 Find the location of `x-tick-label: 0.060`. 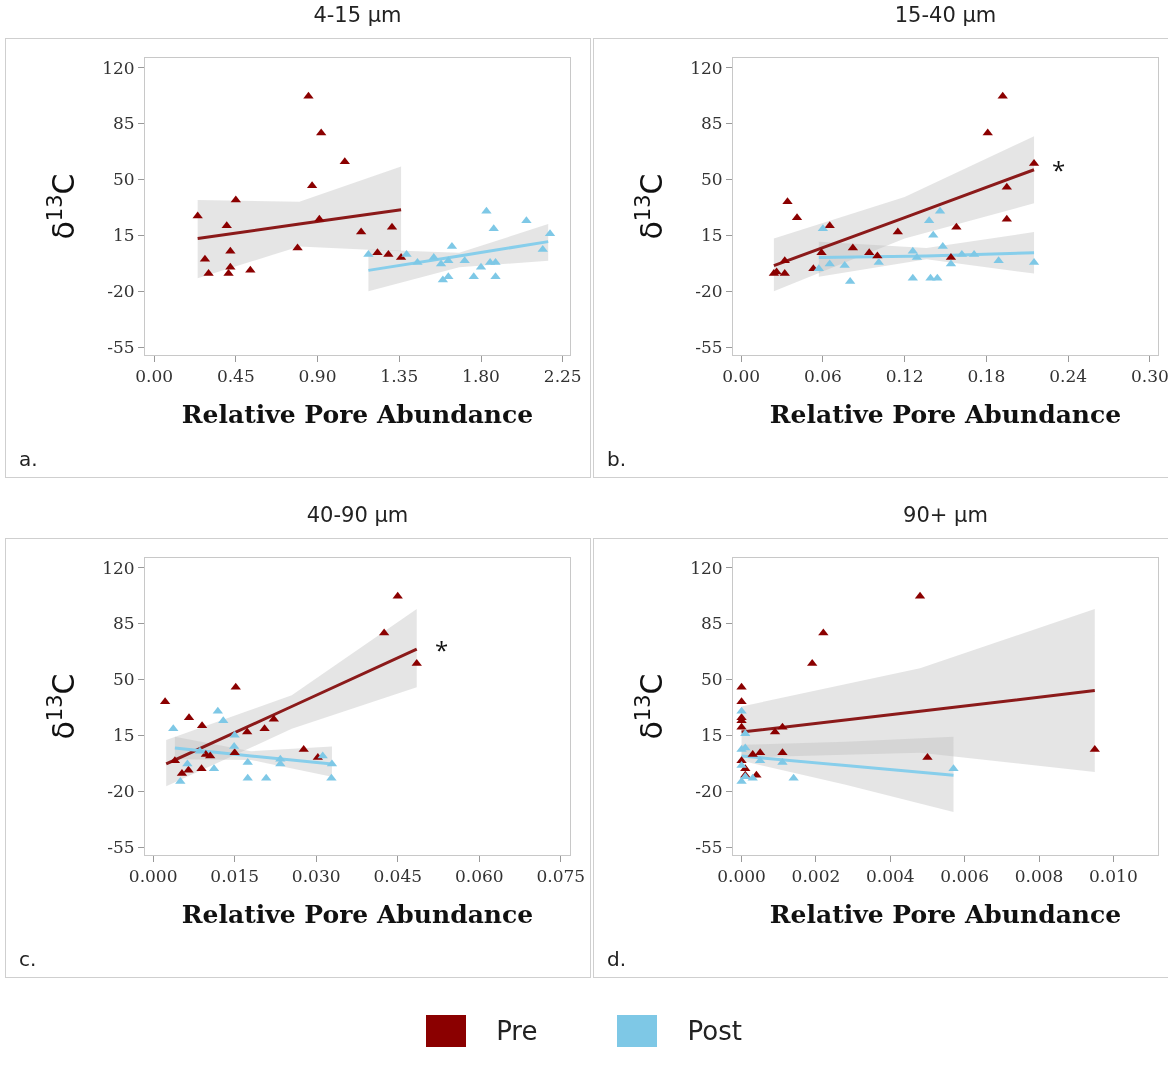

x-tick-label: 0.060 is located at coordinates (479, 876).